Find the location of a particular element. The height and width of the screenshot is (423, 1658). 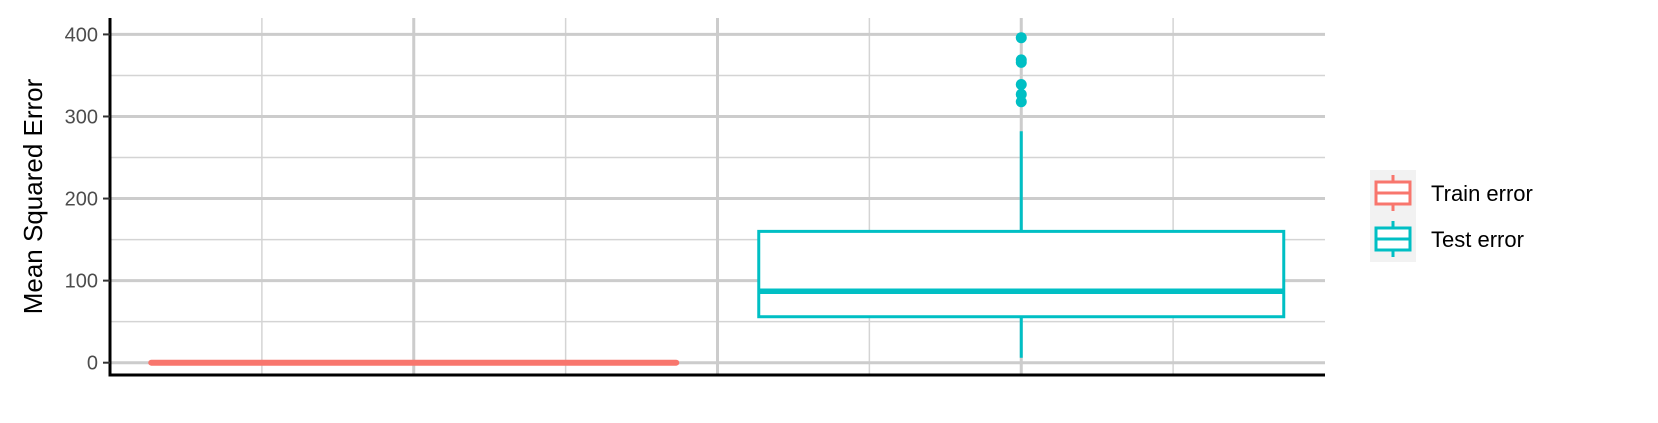

legend-key-train-error is located at coordinates (1393, 193).